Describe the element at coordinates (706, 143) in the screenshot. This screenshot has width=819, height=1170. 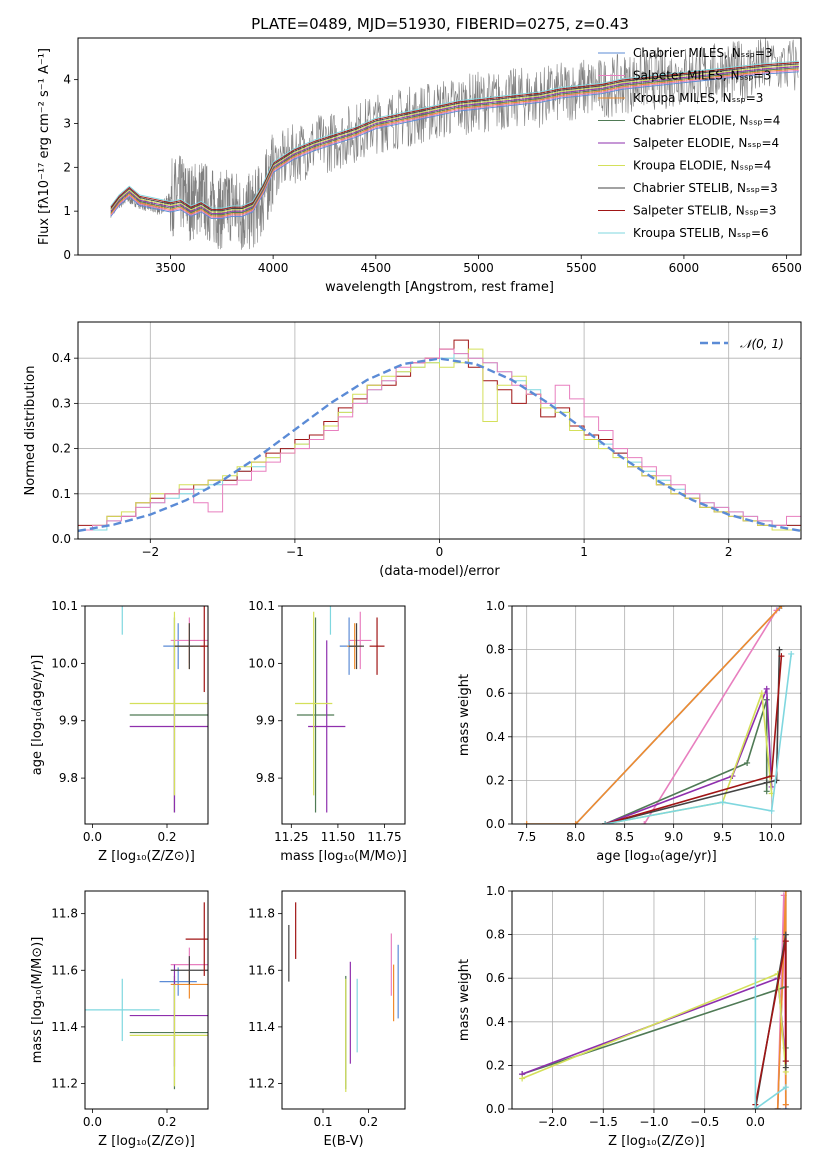
I see `legend-label: Salpeter ELODIE, Nₛₛₚ=4` at that location.